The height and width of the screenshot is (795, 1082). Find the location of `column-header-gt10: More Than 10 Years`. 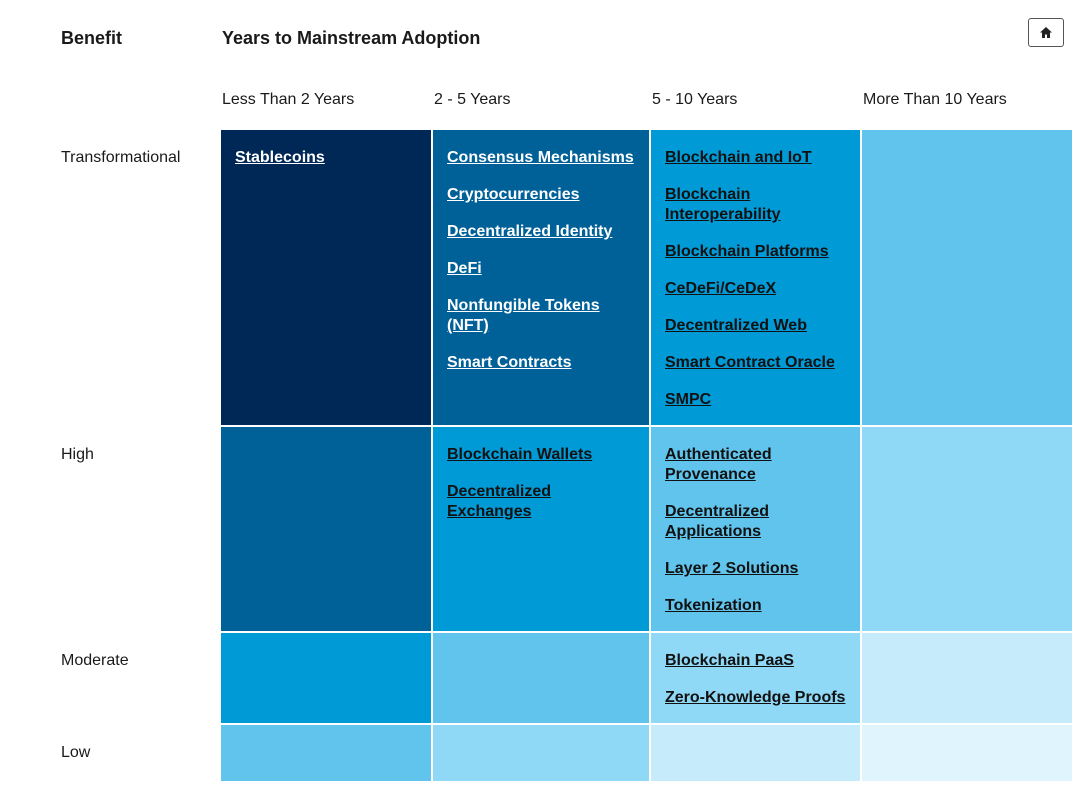

column-header-gt10: More Than 10 Years is located at coordinates (935, 99).